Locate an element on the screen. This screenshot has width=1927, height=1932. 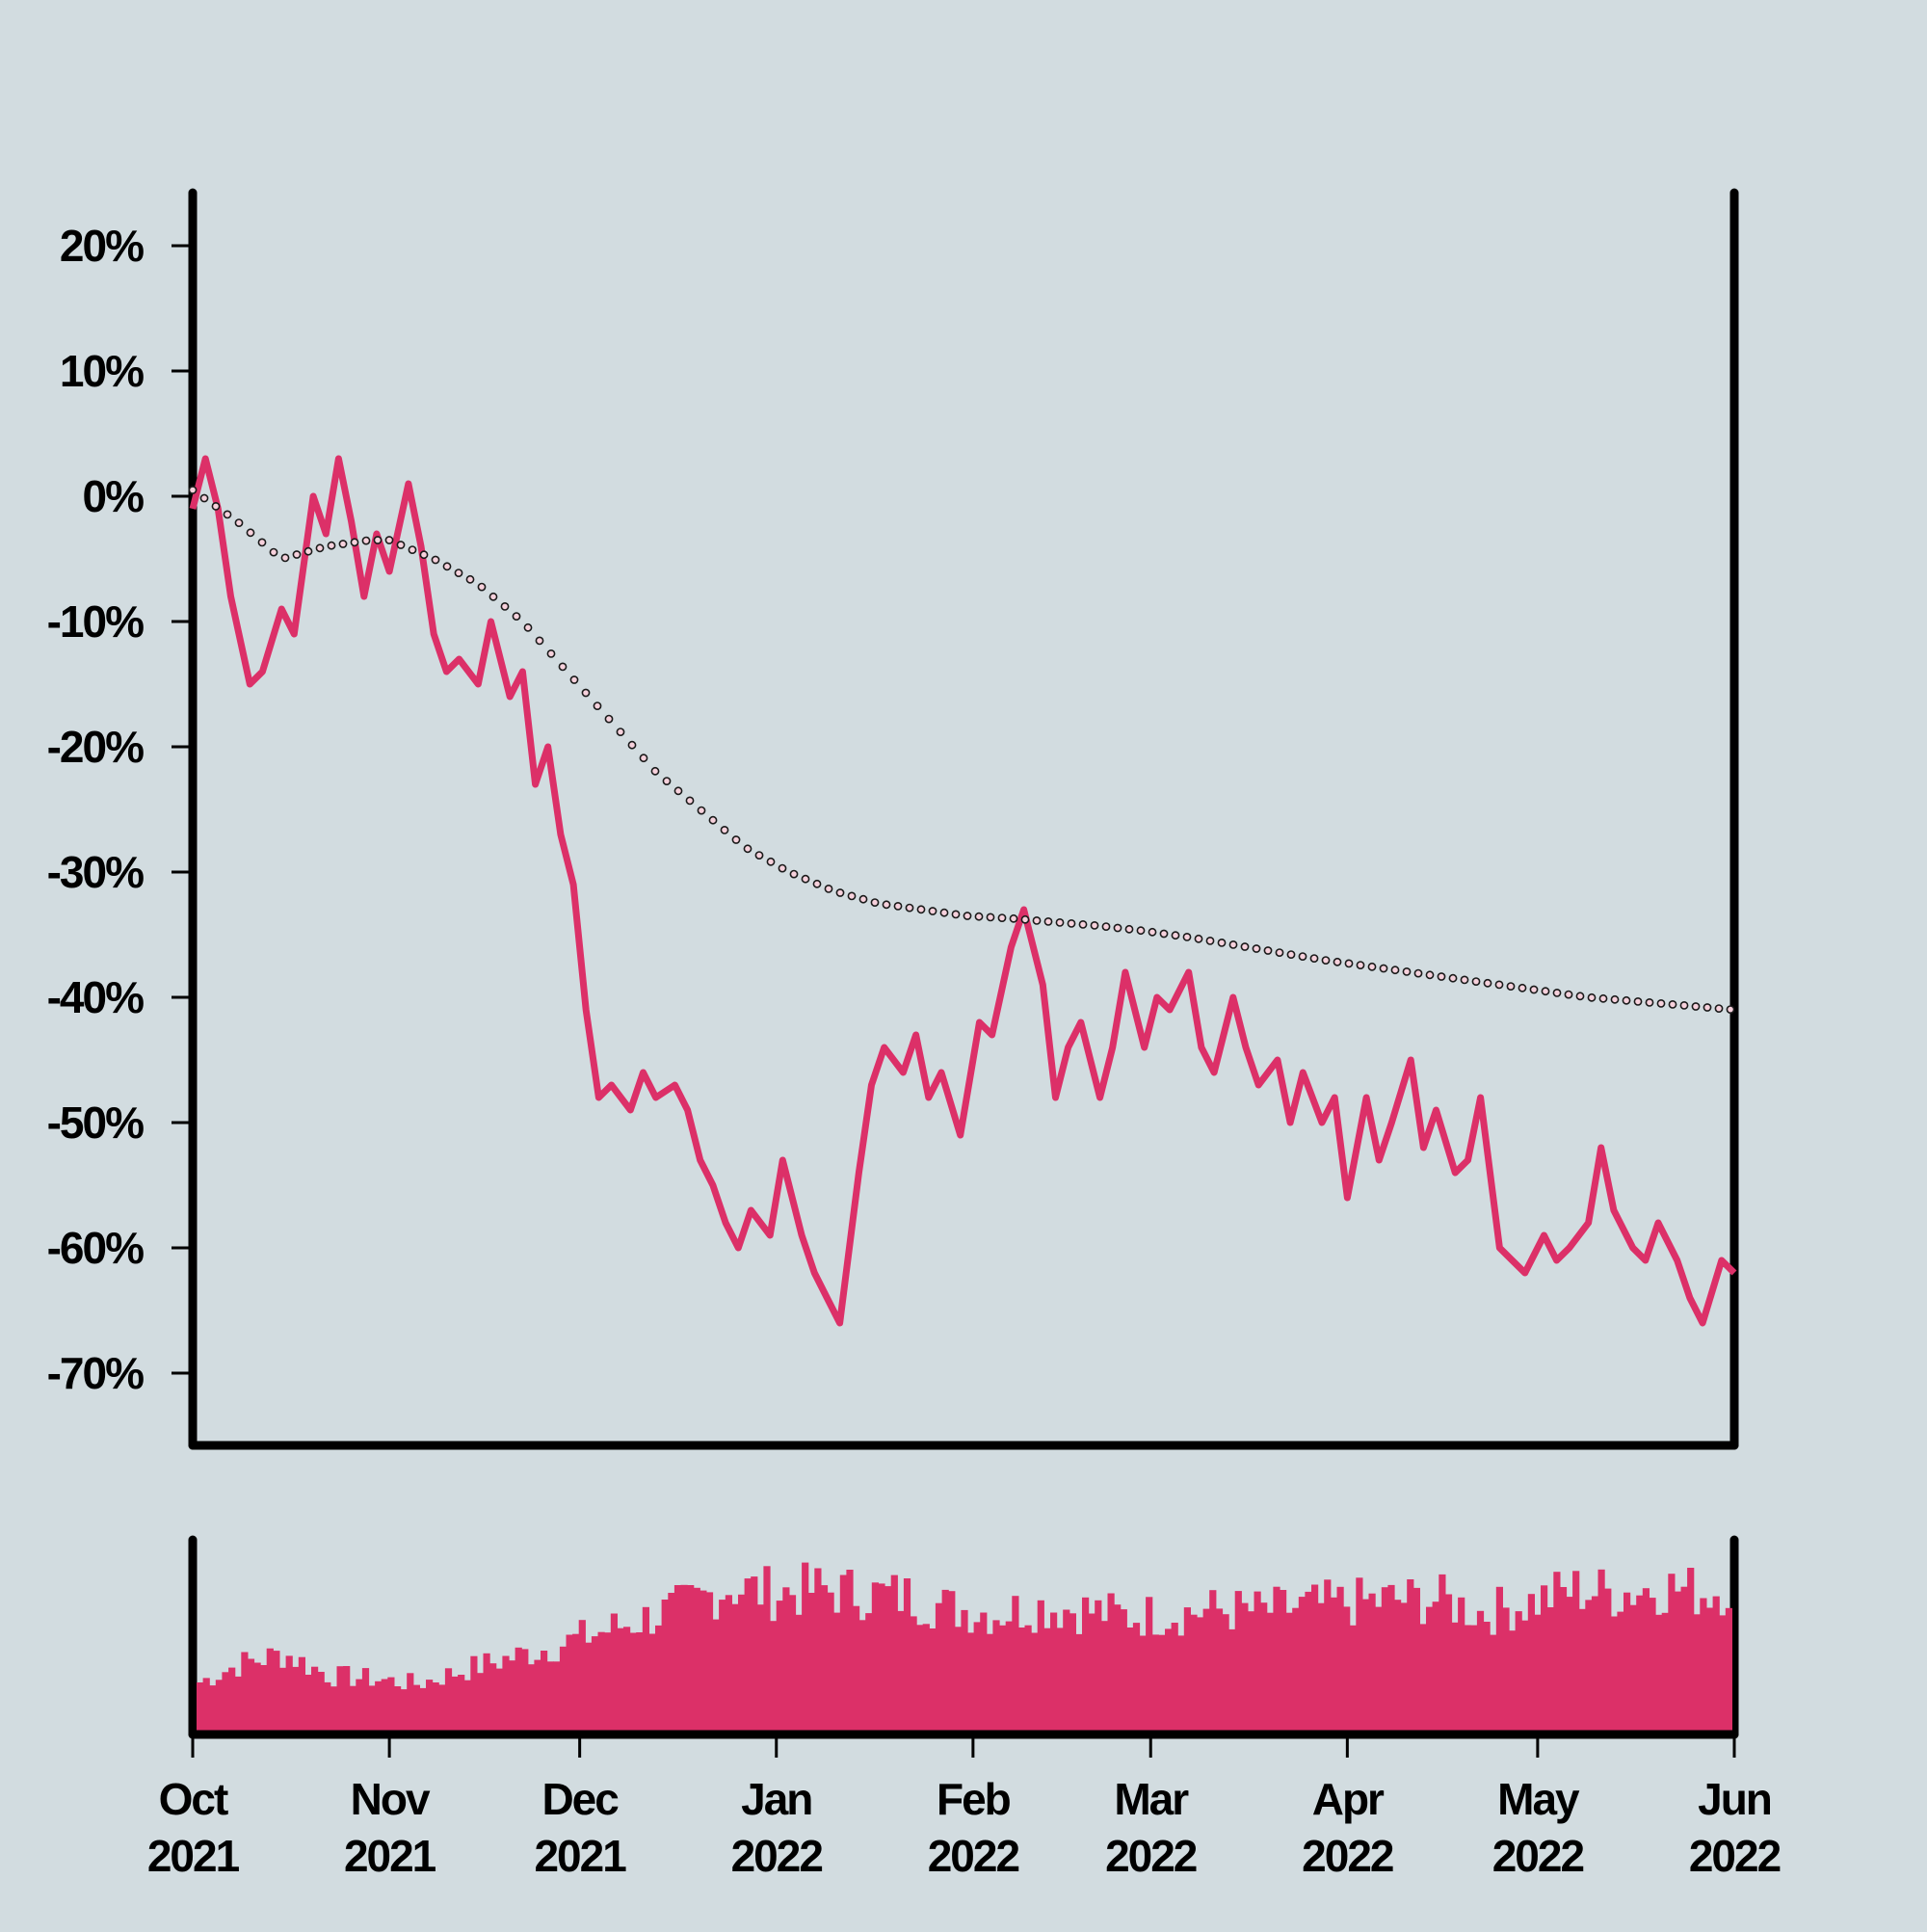
x-tick-year: 2022 is located at coordinates (1538, 1856).